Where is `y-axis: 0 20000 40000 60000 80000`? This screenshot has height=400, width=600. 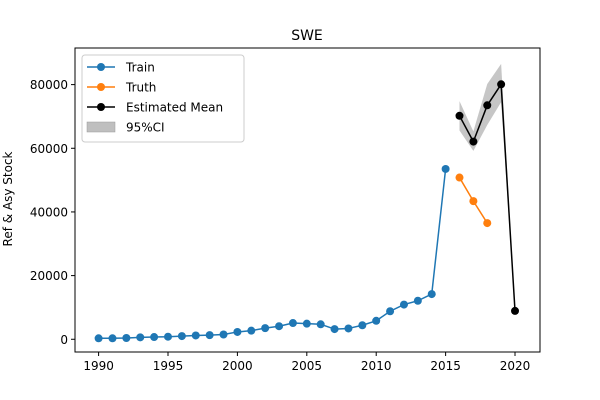 y-axis: 0 20000 40000 60000 80000 is located at coordinates (52, 212).